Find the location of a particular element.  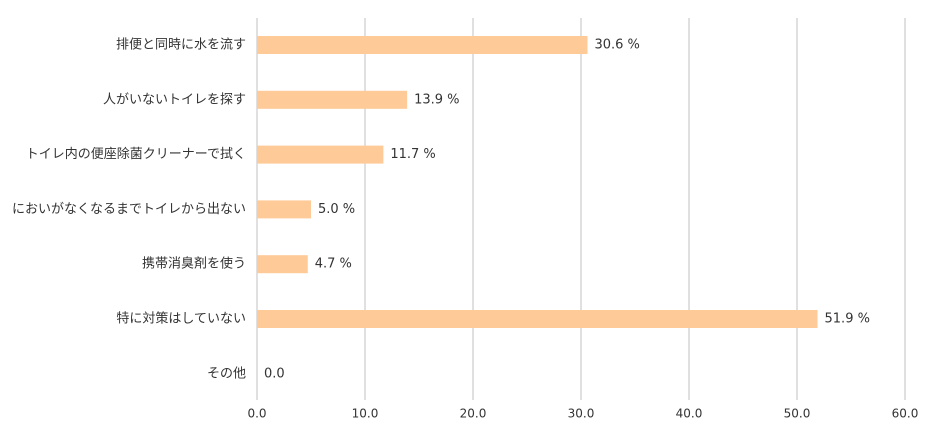

value-label: 30.6 % is located at coordinates (616, 45).